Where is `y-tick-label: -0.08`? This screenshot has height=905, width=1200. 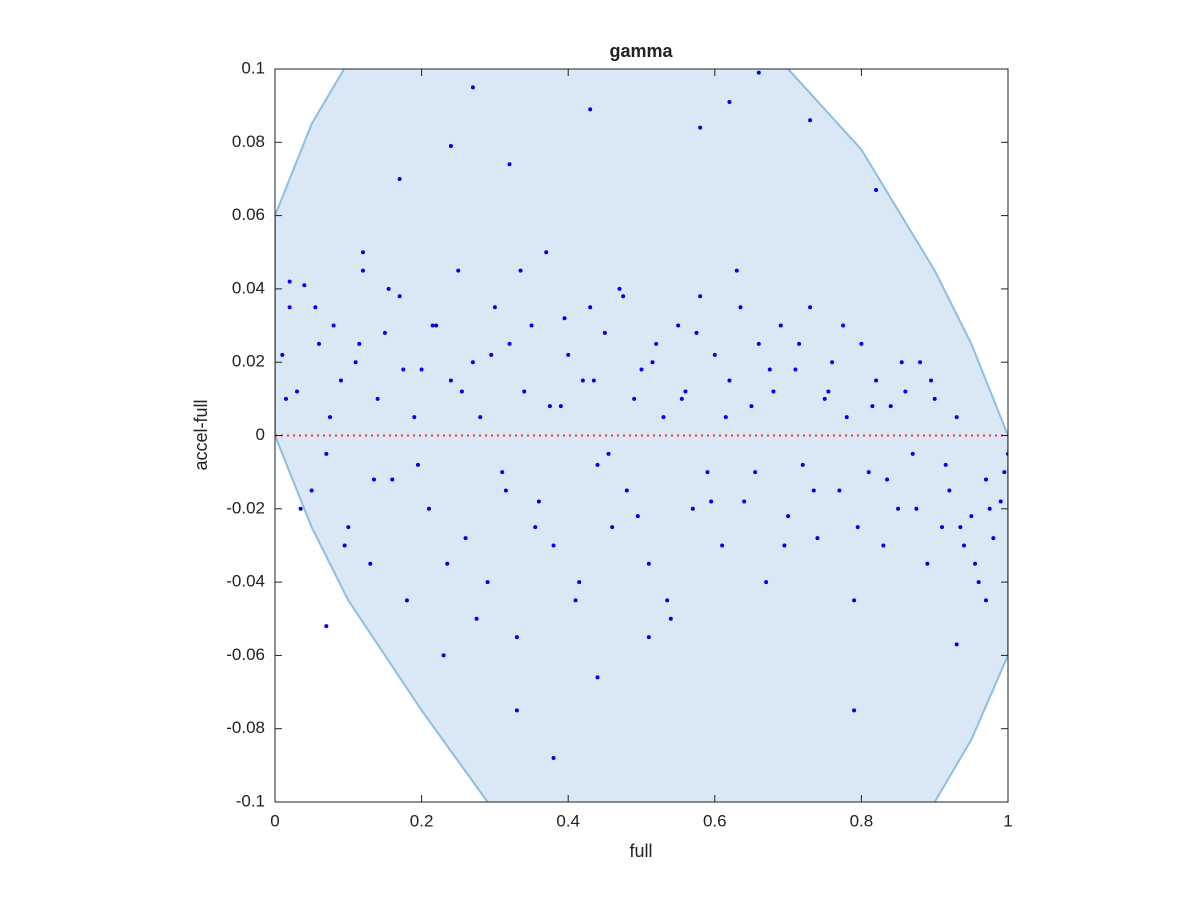
y-tick-label: -0.08 is located at coordinates (245, 727).